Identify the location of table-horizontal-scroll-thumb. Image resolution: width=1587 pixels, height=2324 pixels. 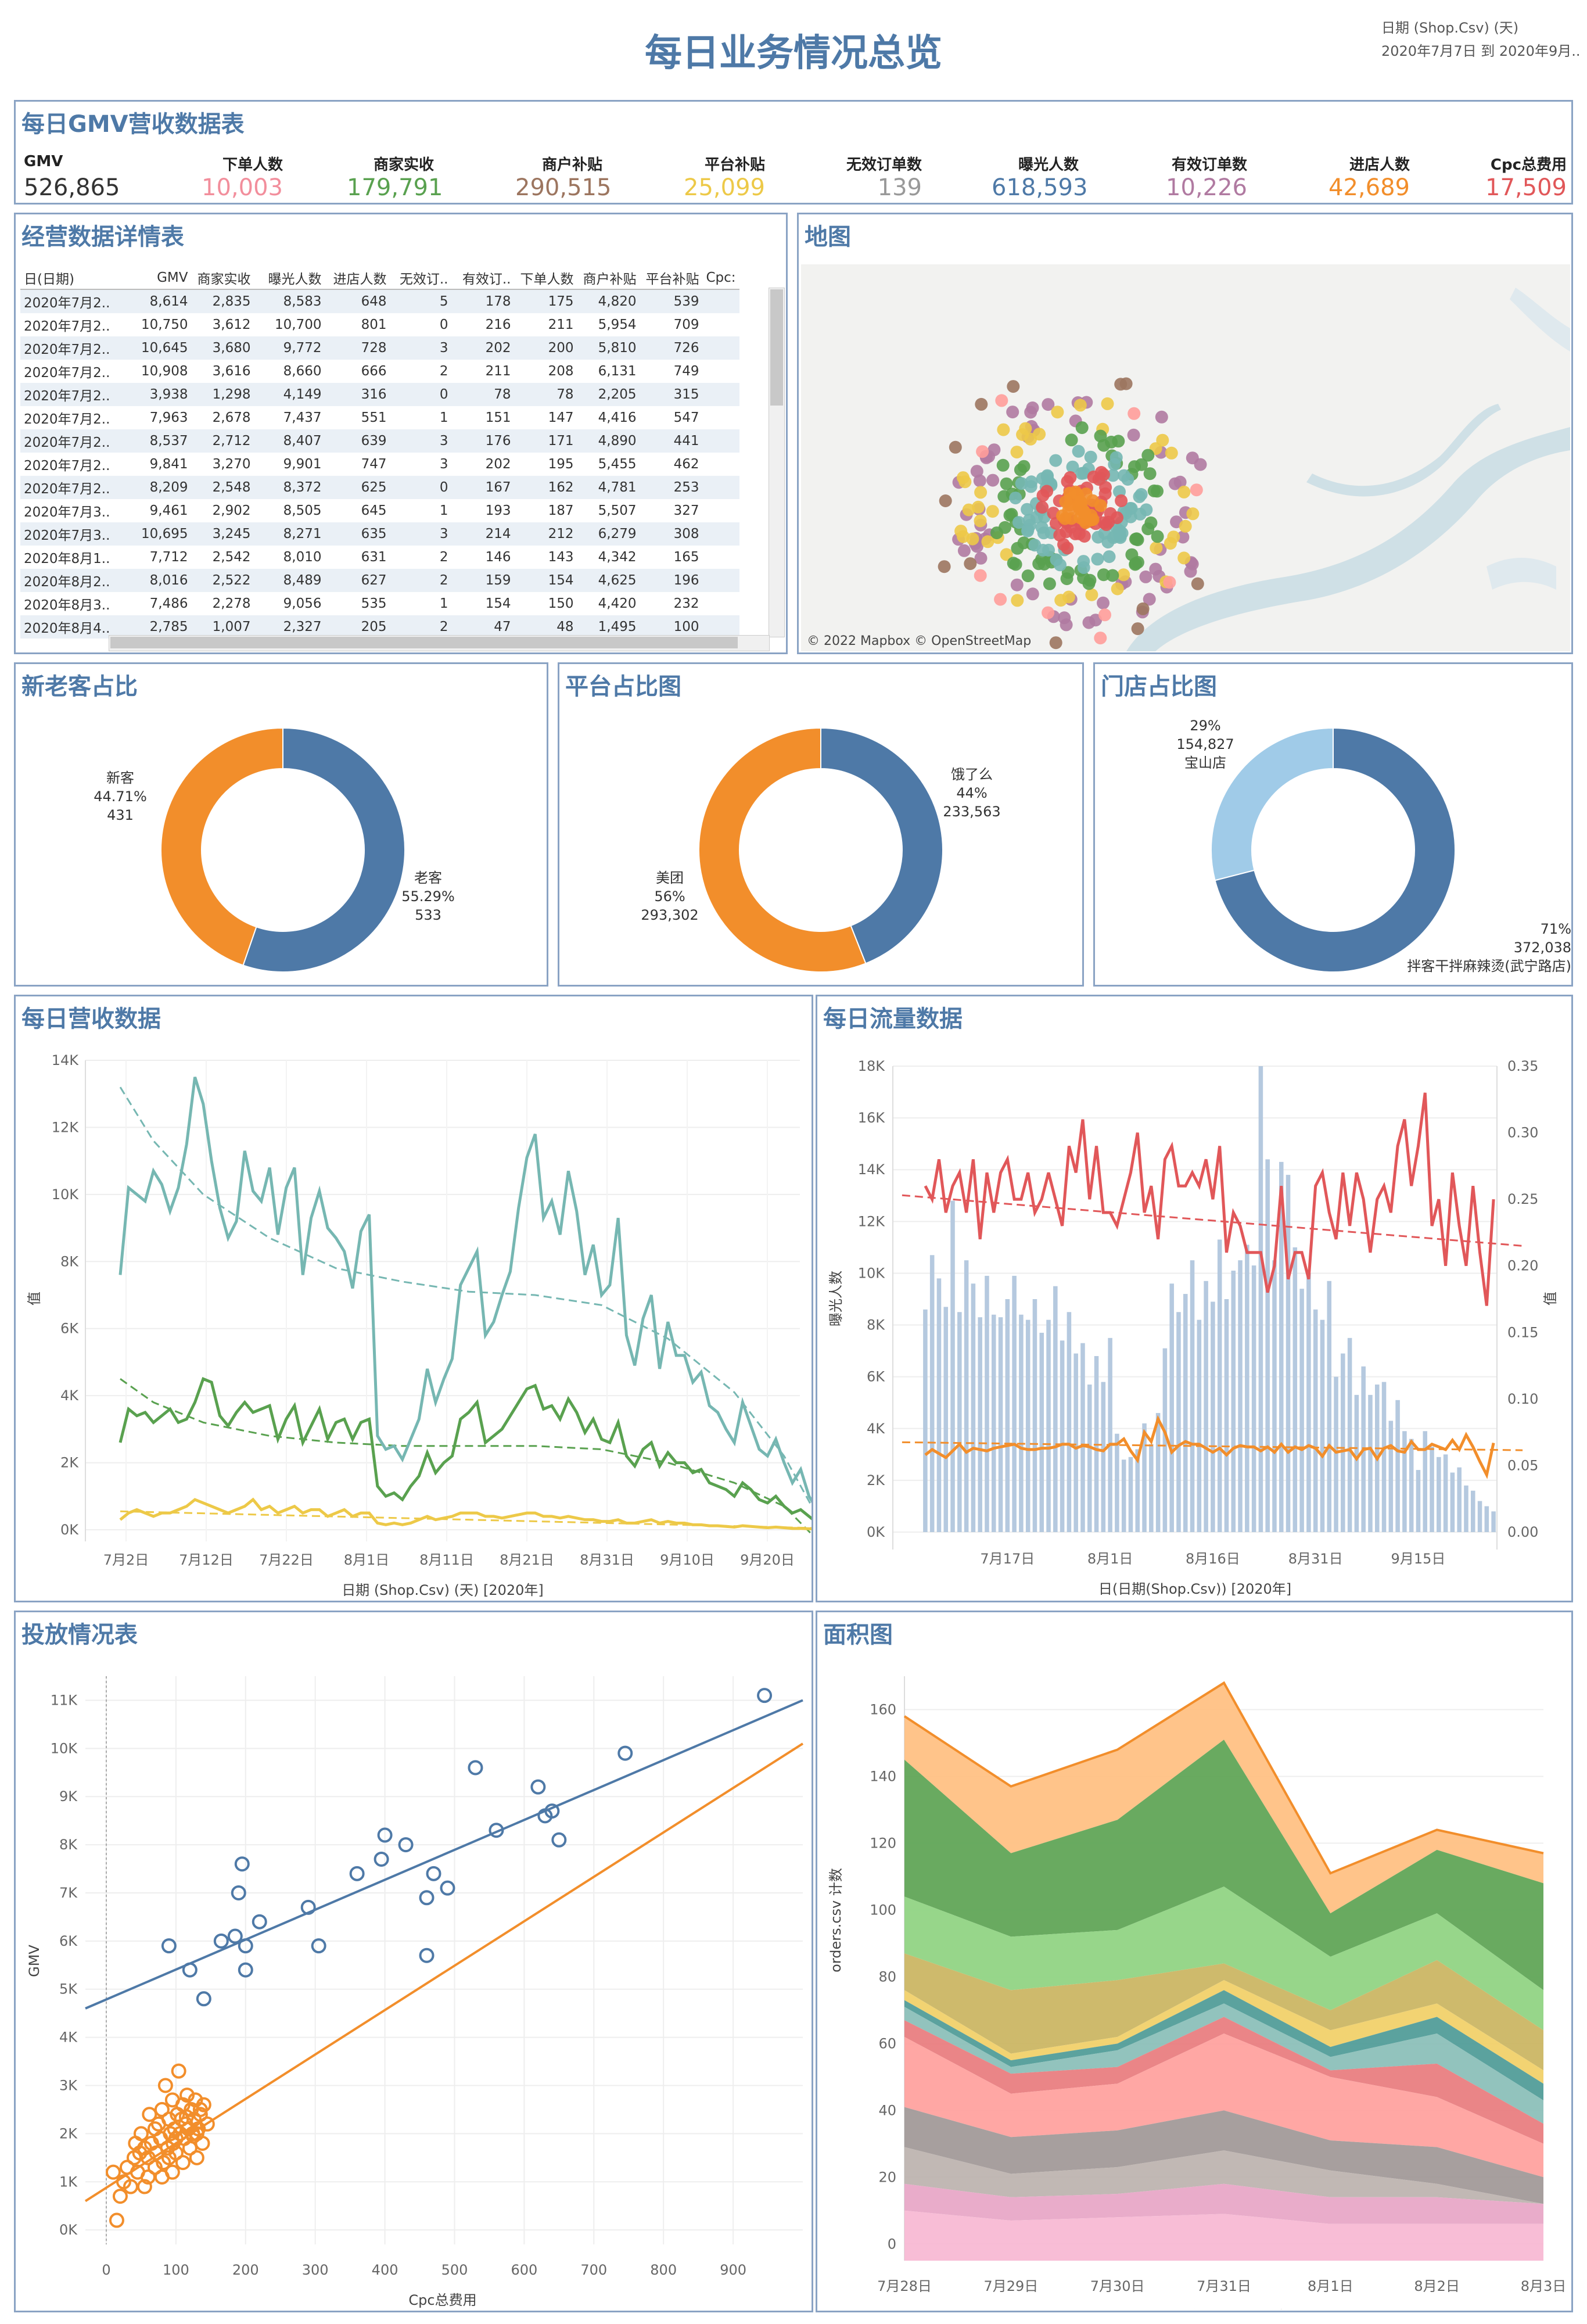
(424, 642).